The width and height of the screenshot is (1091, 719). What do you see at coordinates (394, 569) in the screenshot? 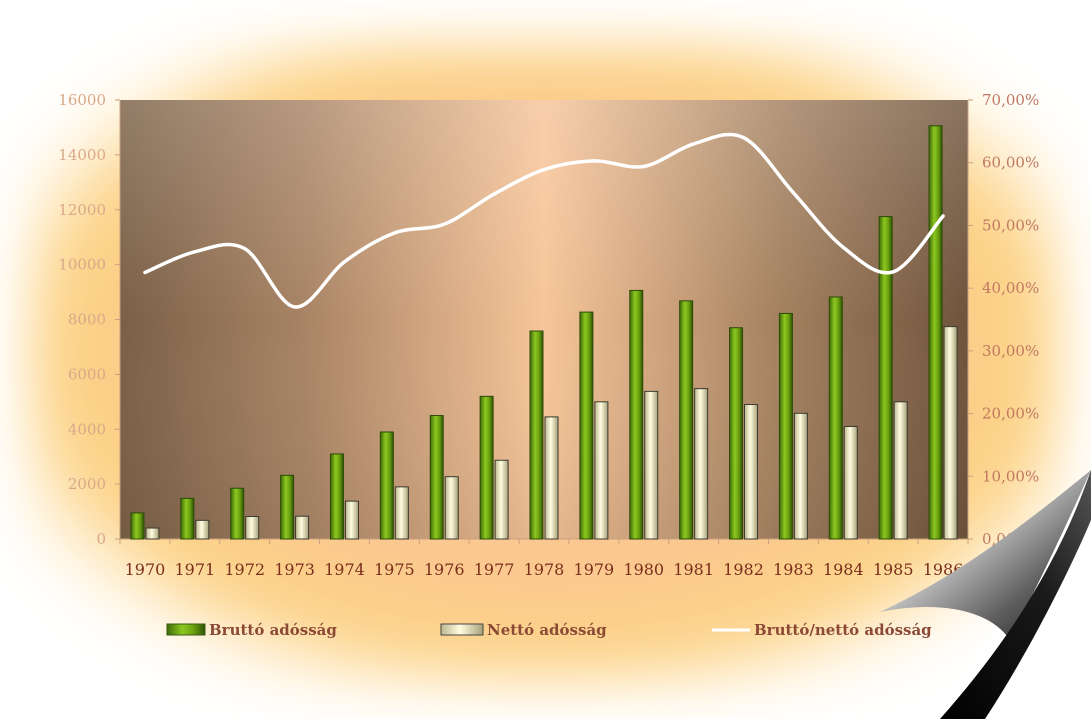
I see `x-tick-label: 1975` at bounding box center [394, 569].